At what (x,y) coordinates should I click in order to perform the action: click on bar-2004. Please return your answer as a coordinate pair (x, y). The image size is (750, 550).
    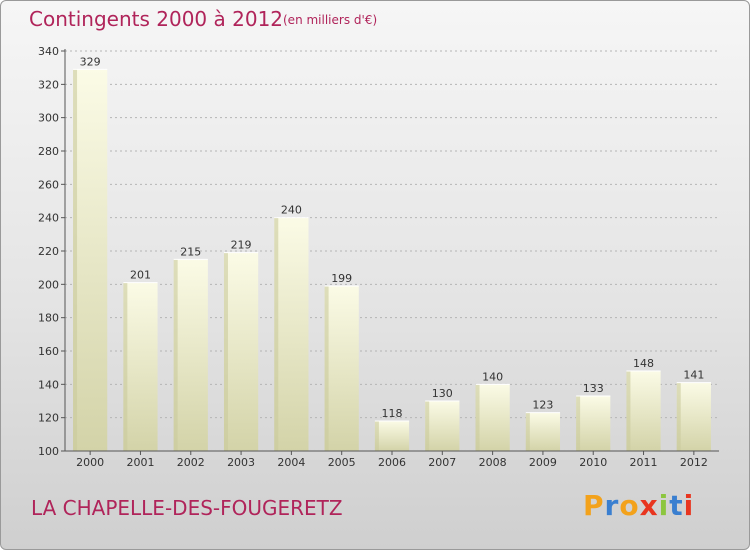
    Looking at the image, I should click on (291, 334).